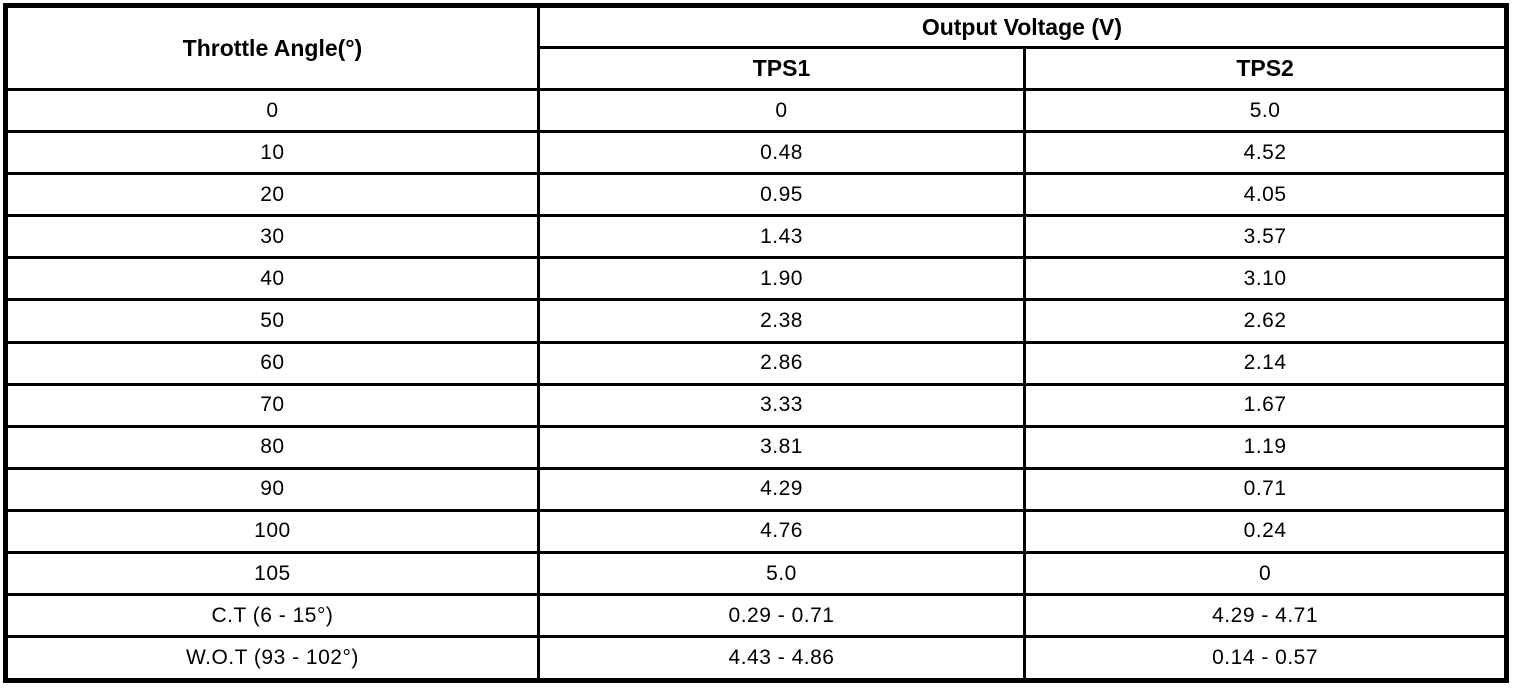 The height and width of the screenshot is (690, 1520). Describe the element at coordinates (272, 321) in the screenshot. I see `throttle-angle-cell: 50` at that location.